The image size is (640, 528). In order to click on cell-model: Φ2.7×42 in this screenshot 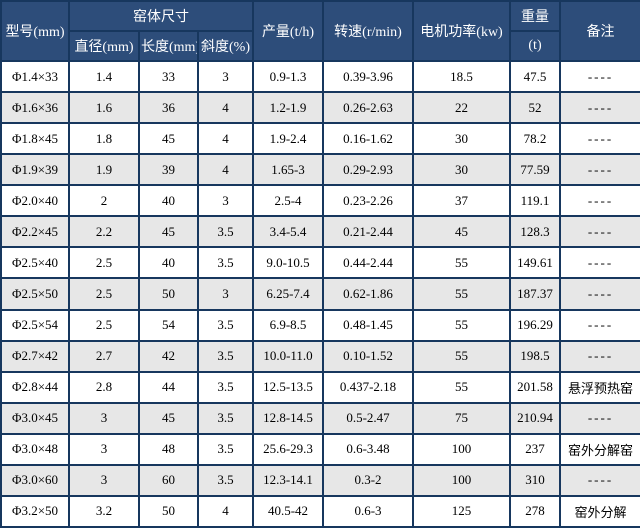, I will do `click(35, 356)`.